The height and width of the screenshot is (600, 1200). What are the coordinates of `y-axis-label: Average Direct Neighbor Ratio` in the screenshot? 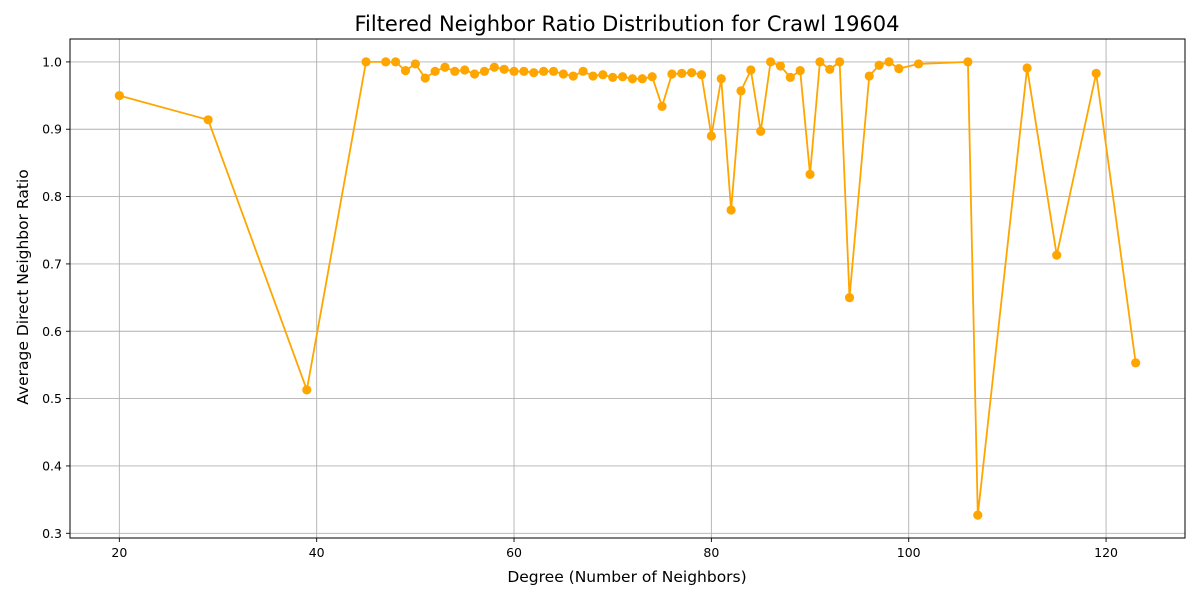 It's located at (23, 286).